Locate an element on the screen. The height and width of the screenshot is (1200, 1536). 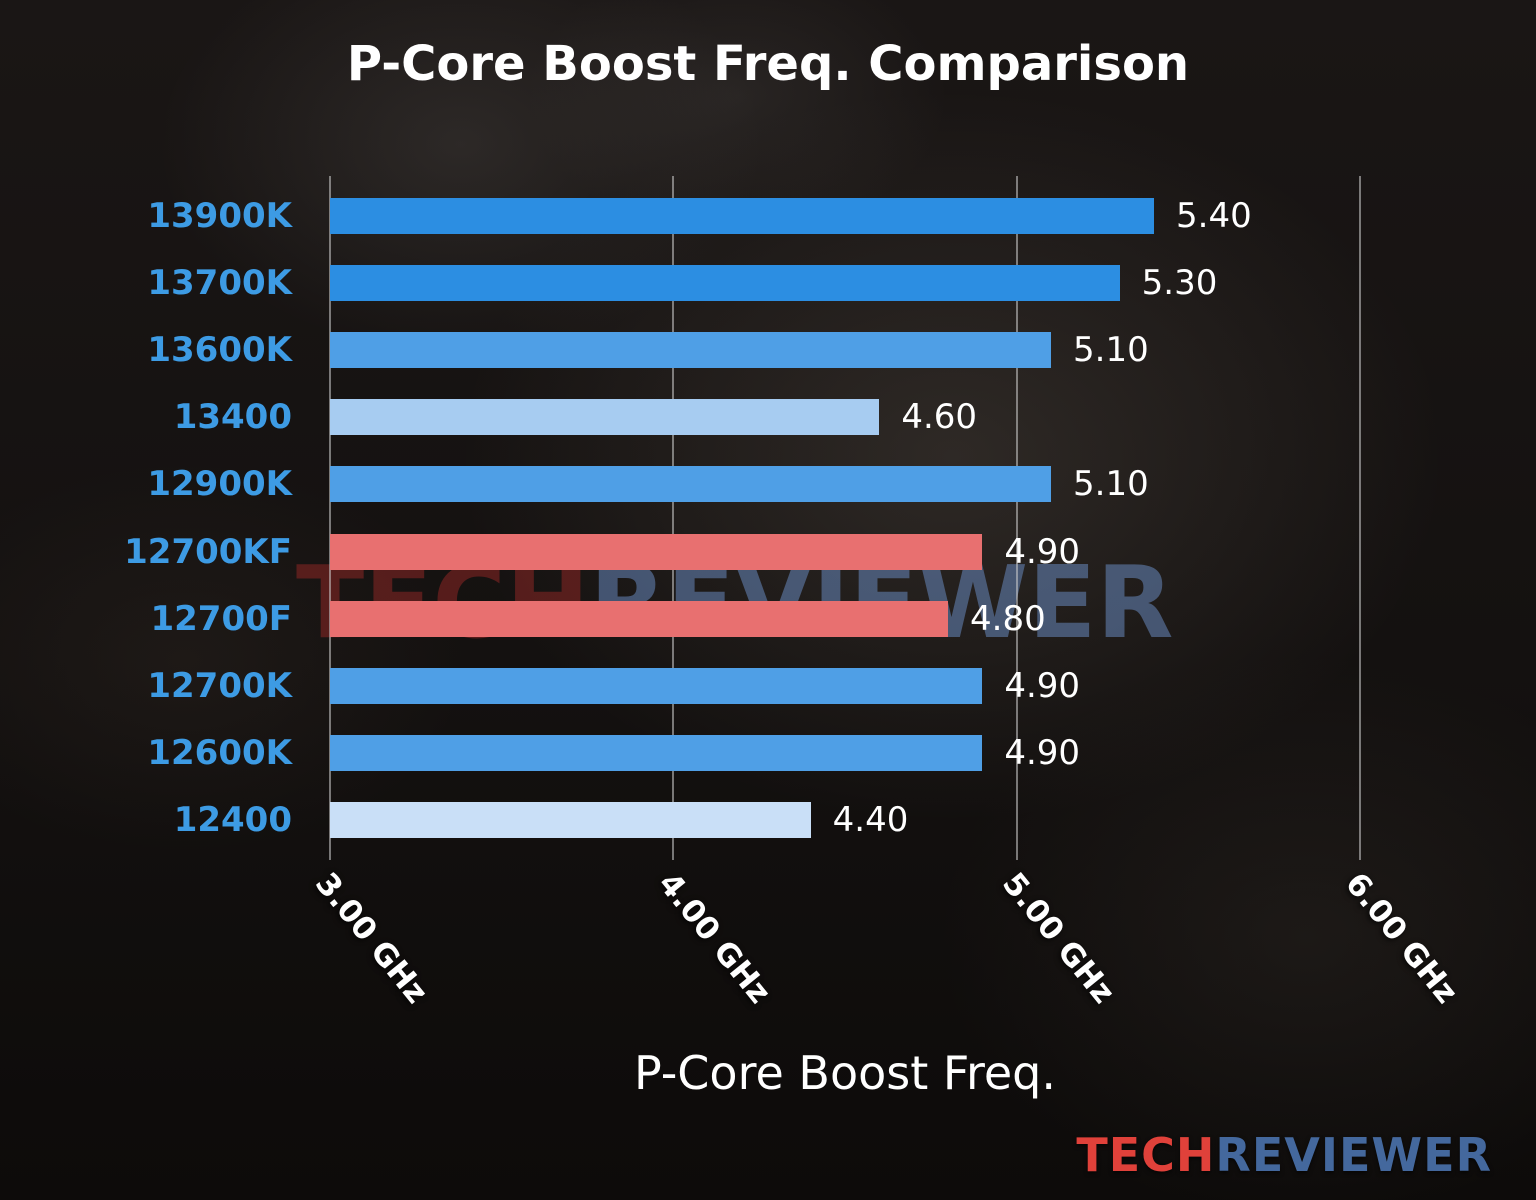
brand-logo: TECHREVIEWER is located at coordinates (1284, 1155).